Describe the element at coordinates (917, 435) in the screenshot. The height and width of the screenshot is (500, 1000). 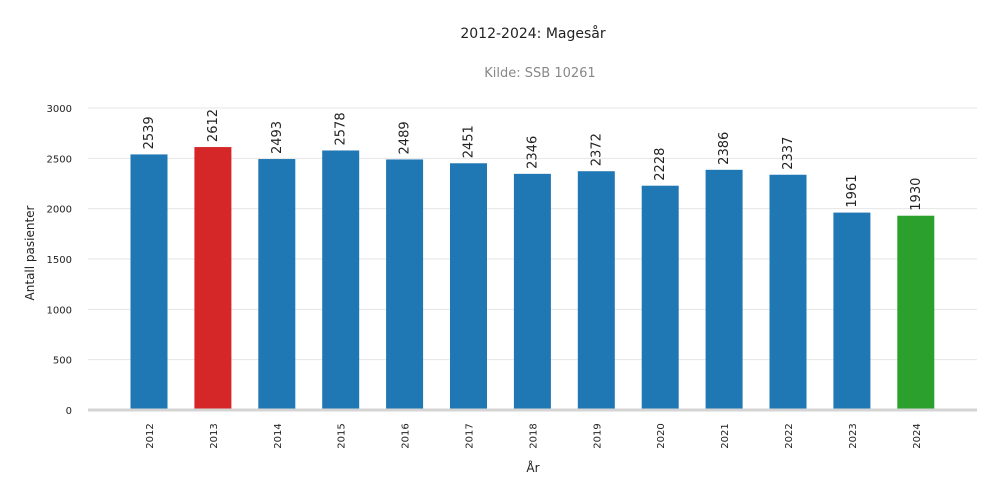
I see `x-tick-label: 2024` at that location.